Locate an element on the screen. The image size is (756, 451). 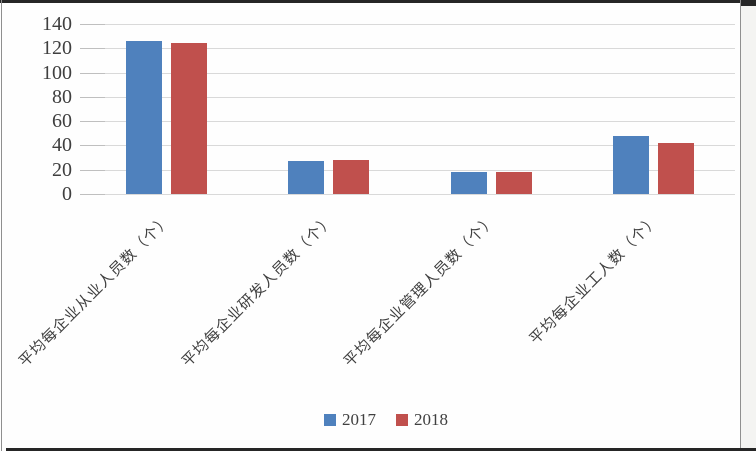
frame-corner-notch is located at coordinates (748, 3).